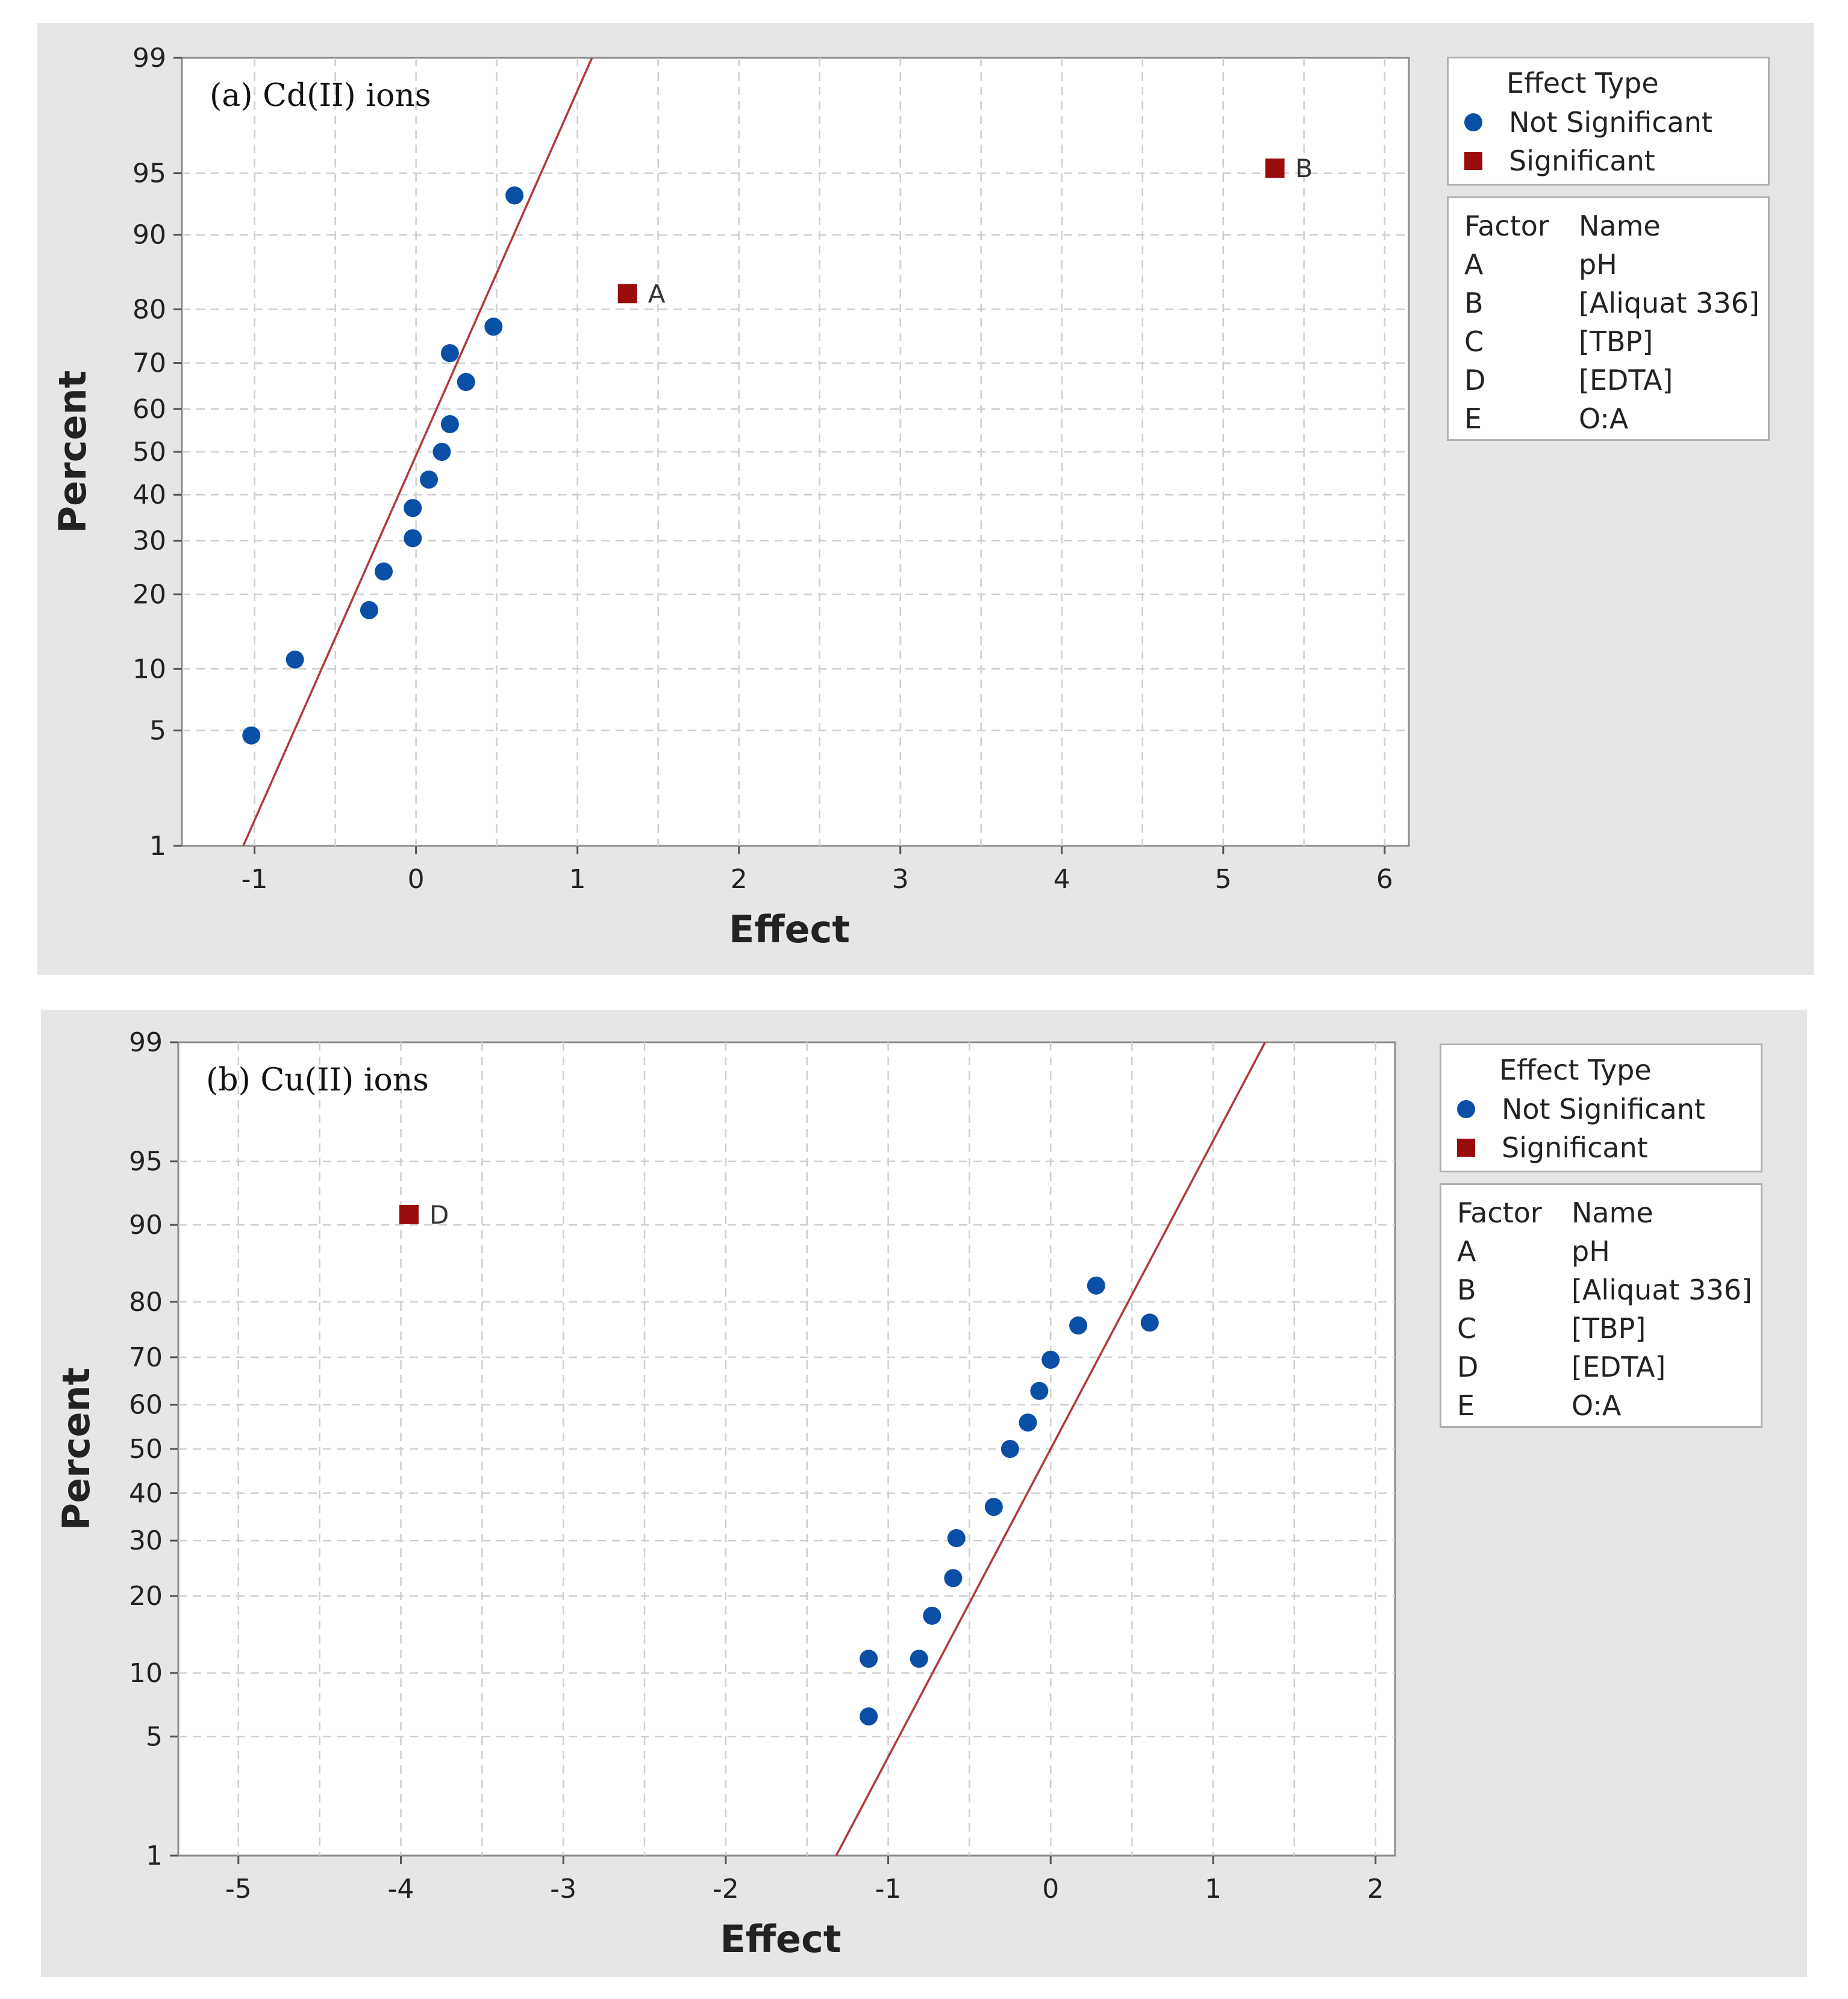 Image resolution: width=1848 pixels, height=1999 pixels. What do you see at coordinates (146, 1042) in the screenshot?
I see `y-tick-label: 99` at bounding box center [146, 1042].